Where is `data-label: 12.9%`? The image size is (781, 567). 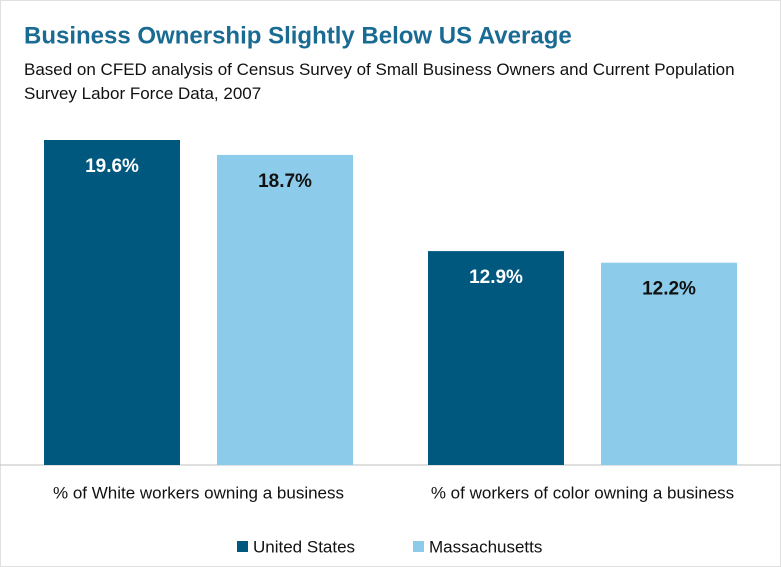
data-label: 12.9% is located at coordinates (496, 277).